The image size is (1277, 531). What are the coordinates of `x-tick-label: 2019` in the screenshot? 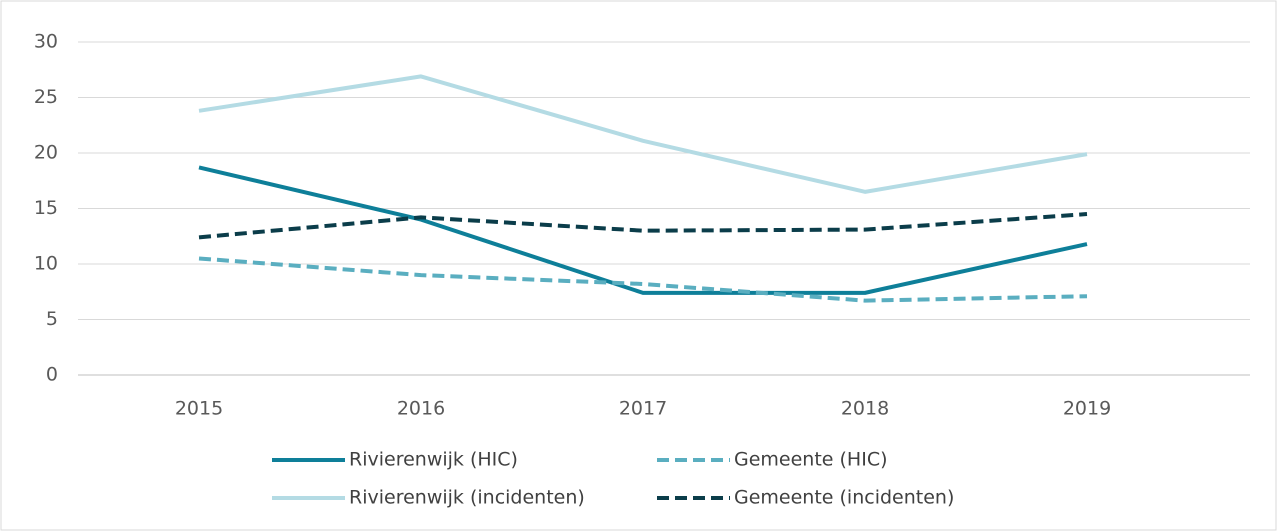 It's located at (1087, 409).